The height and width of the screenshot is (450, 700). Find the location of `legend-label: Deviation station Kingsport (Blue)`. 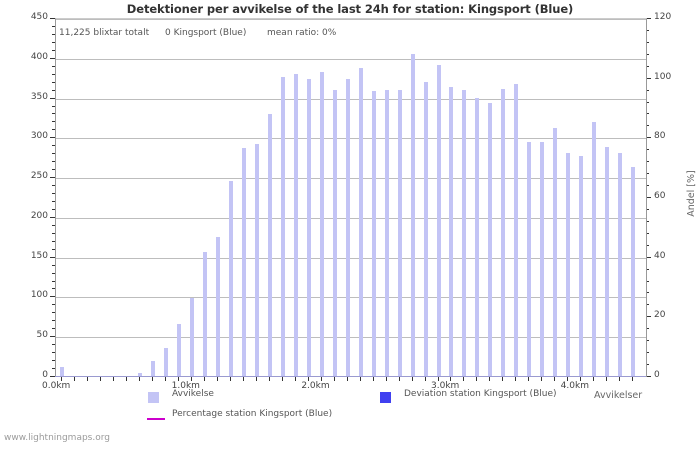

legend-label: Deviation station Kingsport (Blue) is located at coordinates (480, 394).